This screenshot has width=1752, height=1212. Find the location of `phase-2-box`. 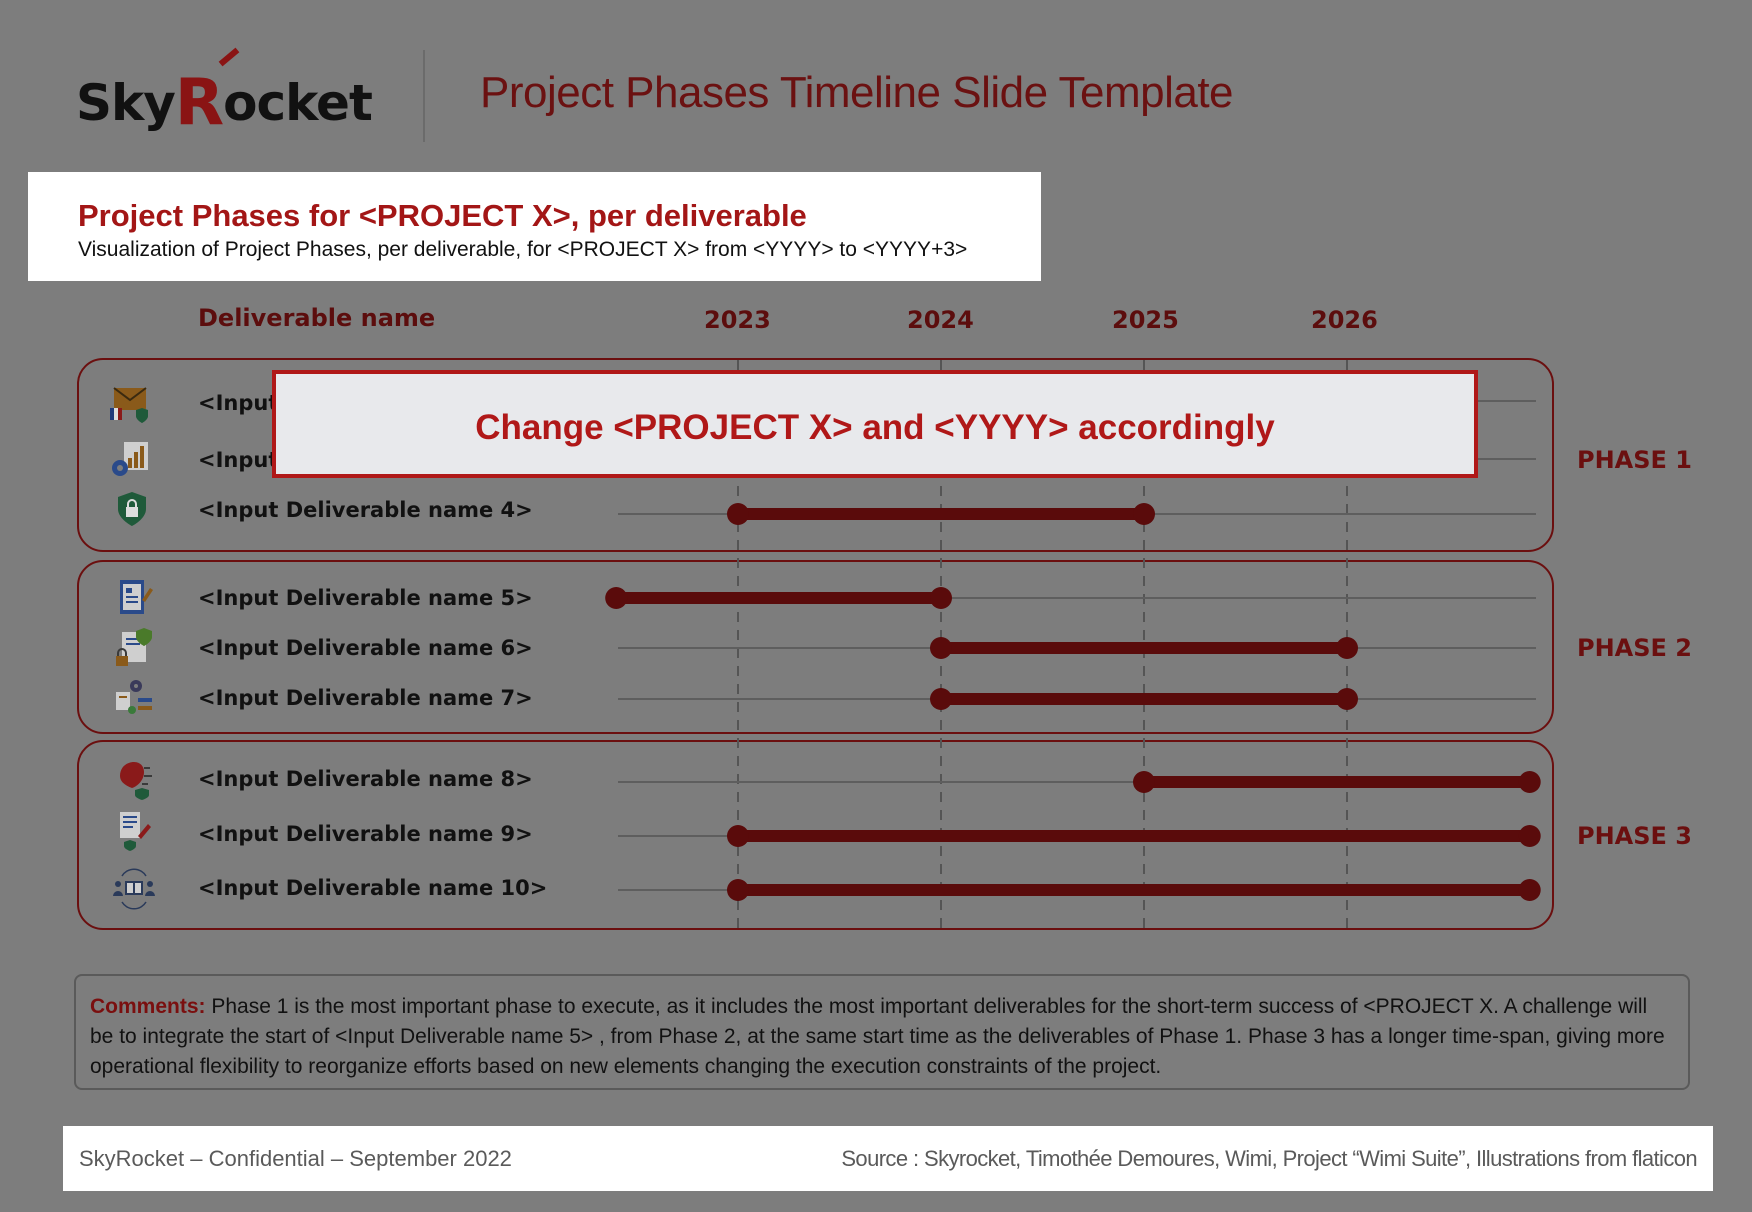

phase-2-box is located at coordinates (815, 647).